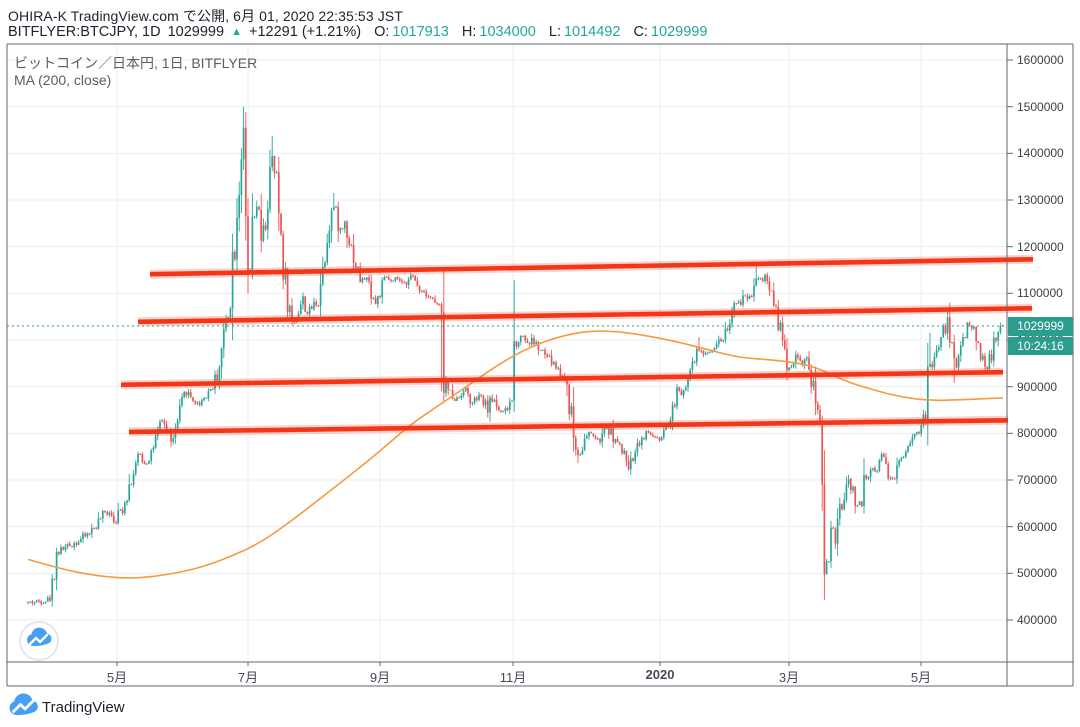 Image resolution: width=1080 pixels, height=727 pixels. I want to click on time-tick-label: 3月, so click(789, 677).